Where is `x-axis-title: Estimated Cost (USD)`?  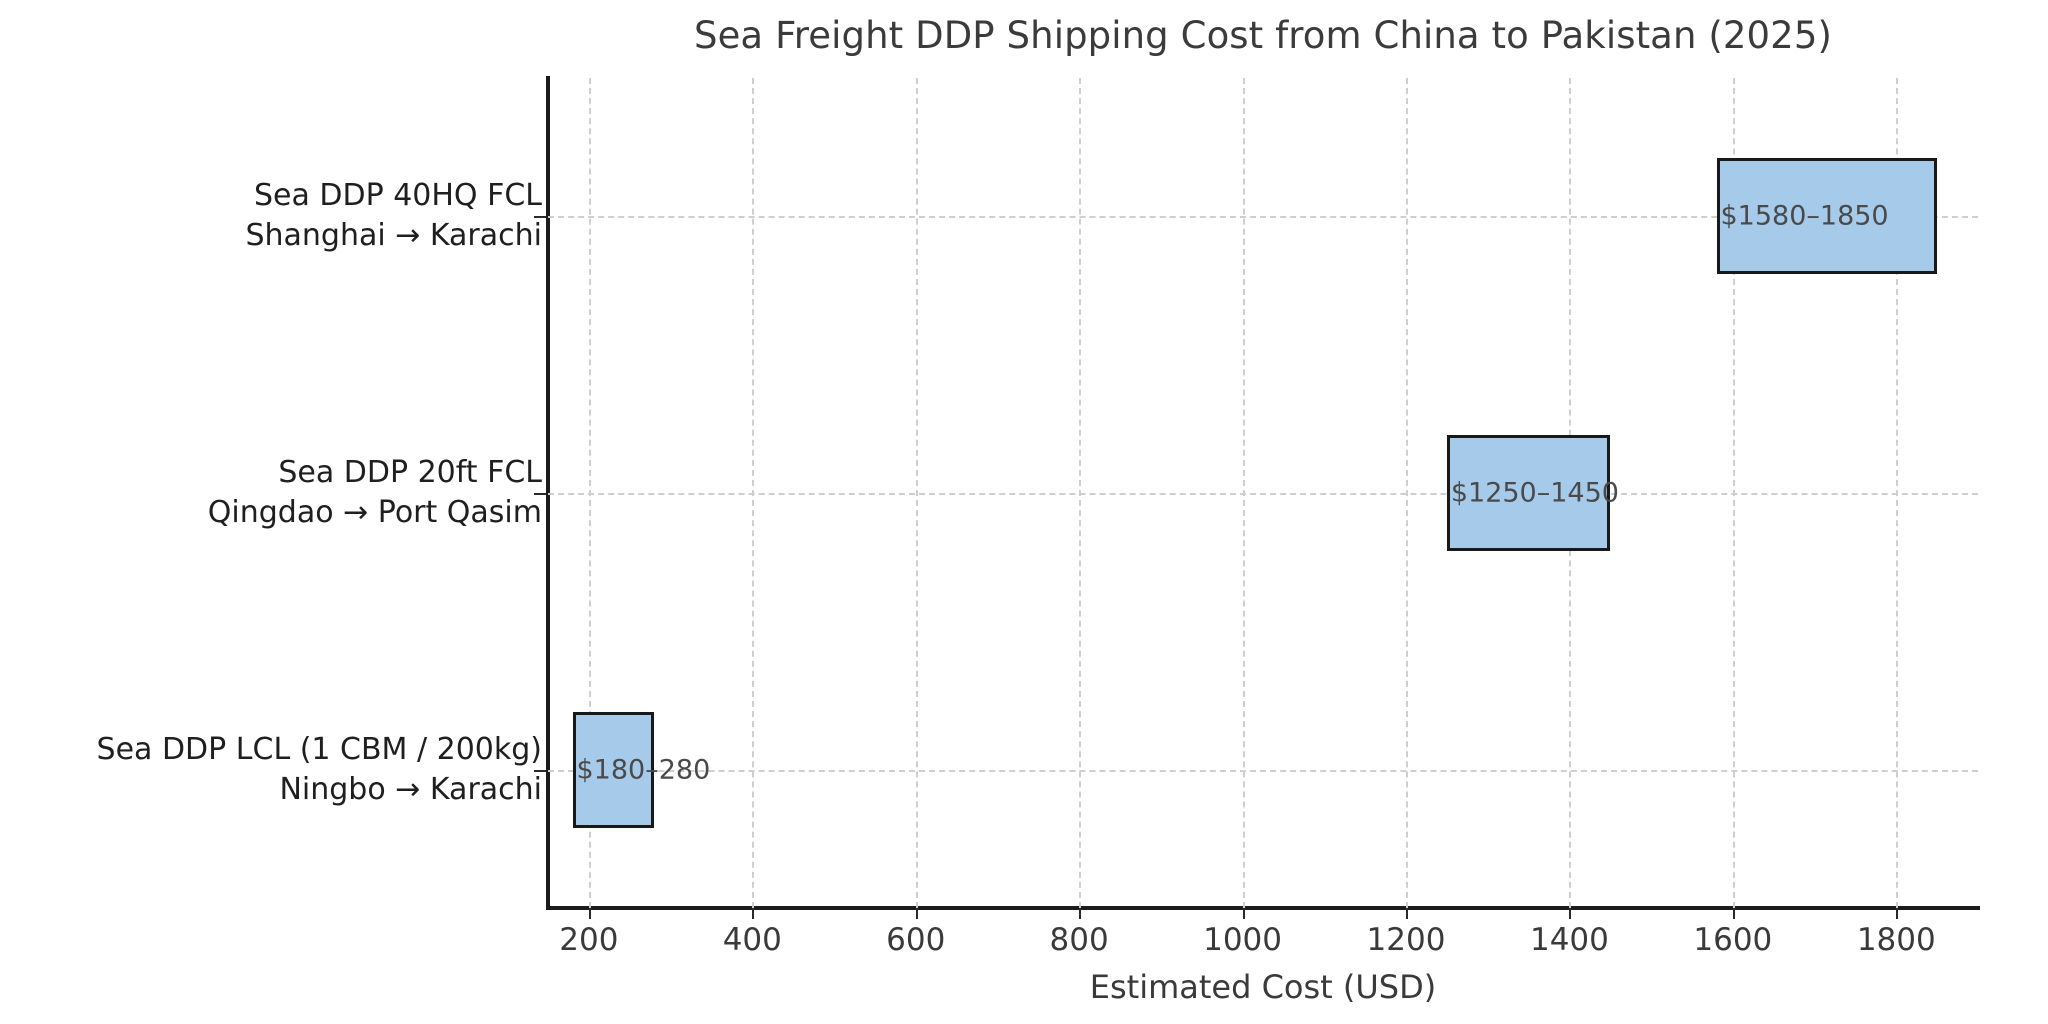
x-axis-title: Estimated Cost (USD) is located at coordinates (1263, 987).